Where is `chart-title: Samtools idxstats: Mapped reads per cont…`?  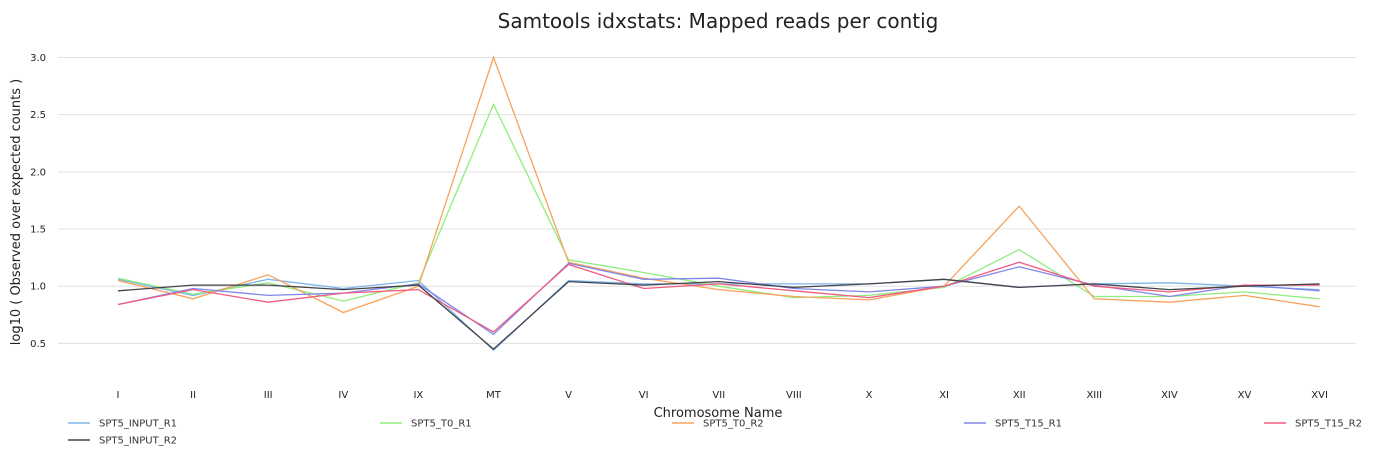 chart-title: Samtools idxstats: Mapped reads per cont… is located at coordinates (718, 21).